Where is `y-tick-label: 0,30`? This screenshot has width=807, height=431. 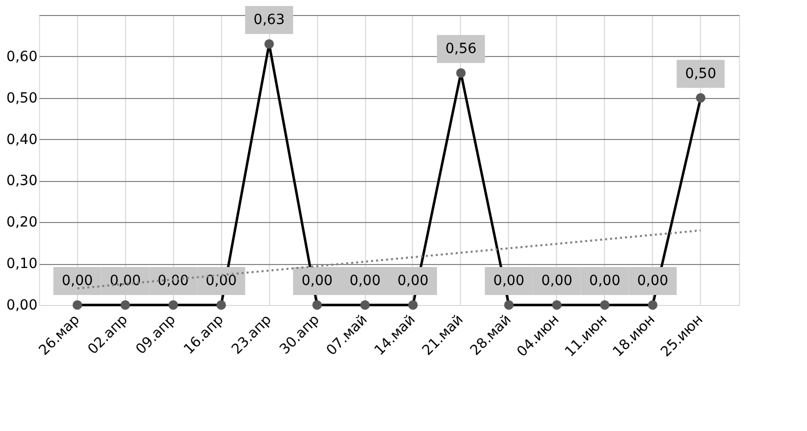
y-tick-label: 0,30 is located at coordinates (22, 181).